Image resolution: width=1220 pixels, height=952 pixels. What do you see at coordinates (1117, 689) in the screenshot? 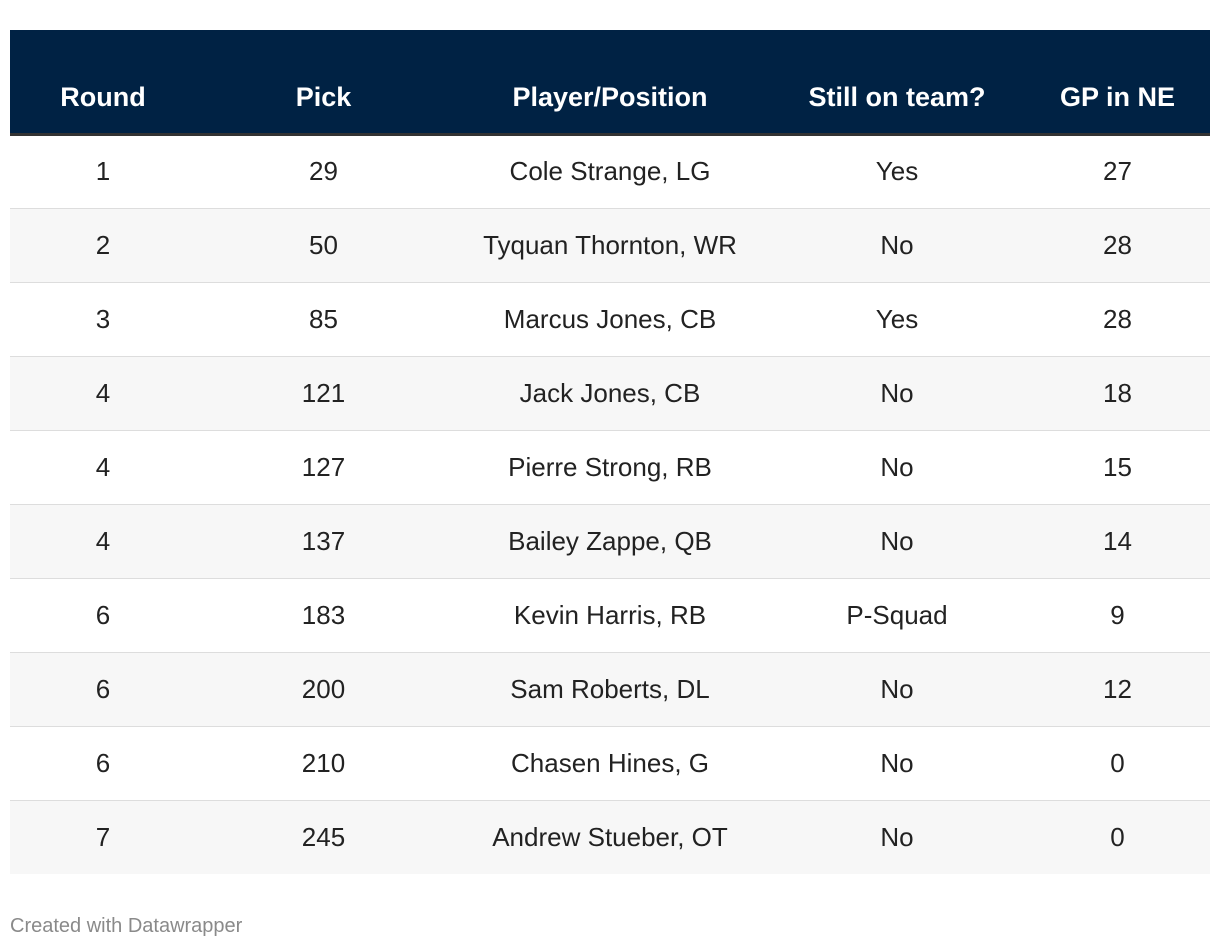
I see `cell-gp-in-ne: 12` at bounding box center [1117, 689].